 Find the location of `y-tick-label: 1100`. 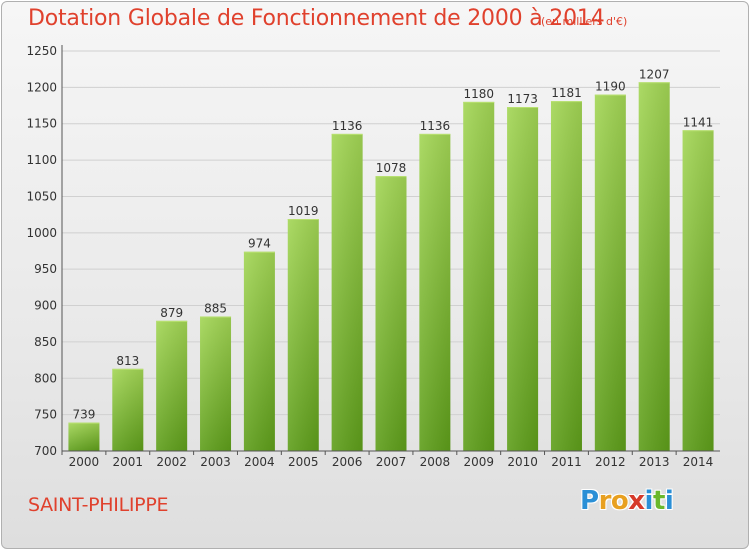

y-tick-label: 1100 is located at coordinates (41, 160).